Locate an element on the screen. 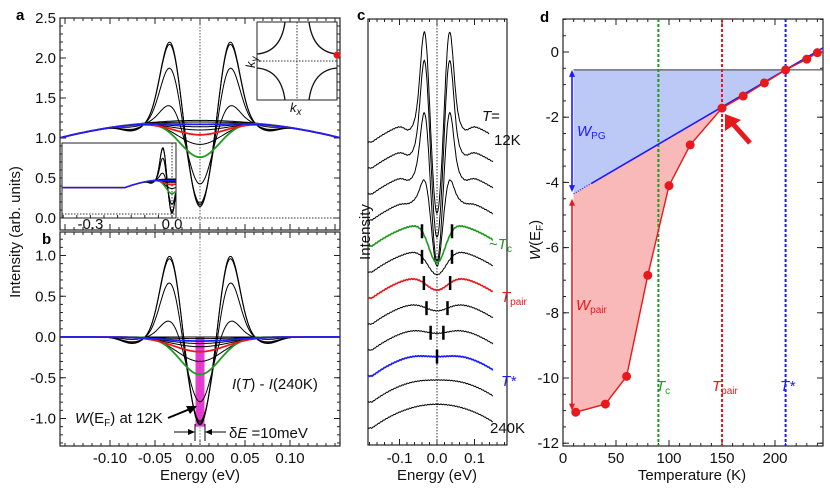 The height and width of the screenshot is (491, 830). d-label-wpair: Wpair is located at coordinates (592, 306).